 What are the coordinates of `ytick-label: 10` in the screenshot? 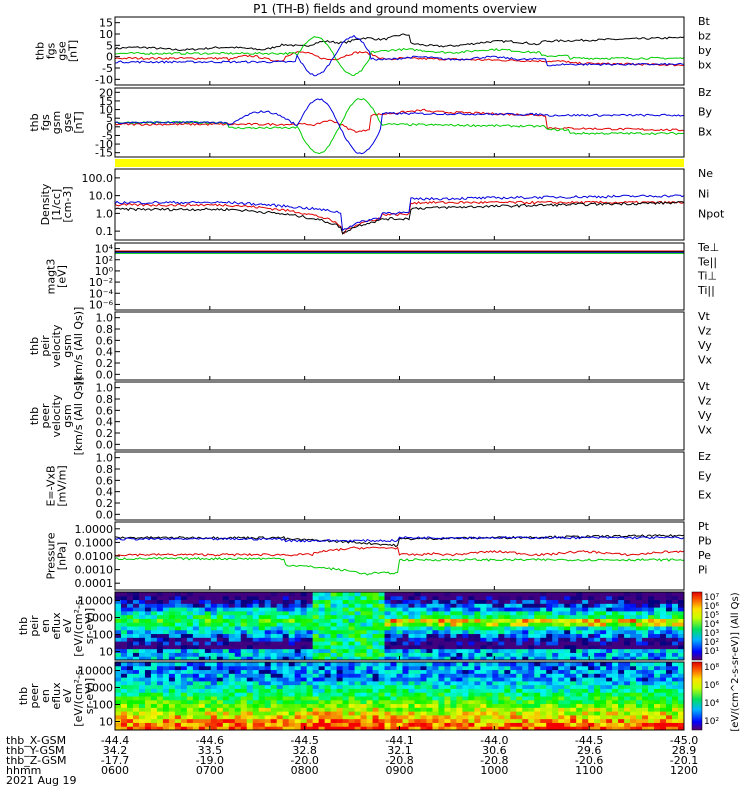 It's located at (106, 652).